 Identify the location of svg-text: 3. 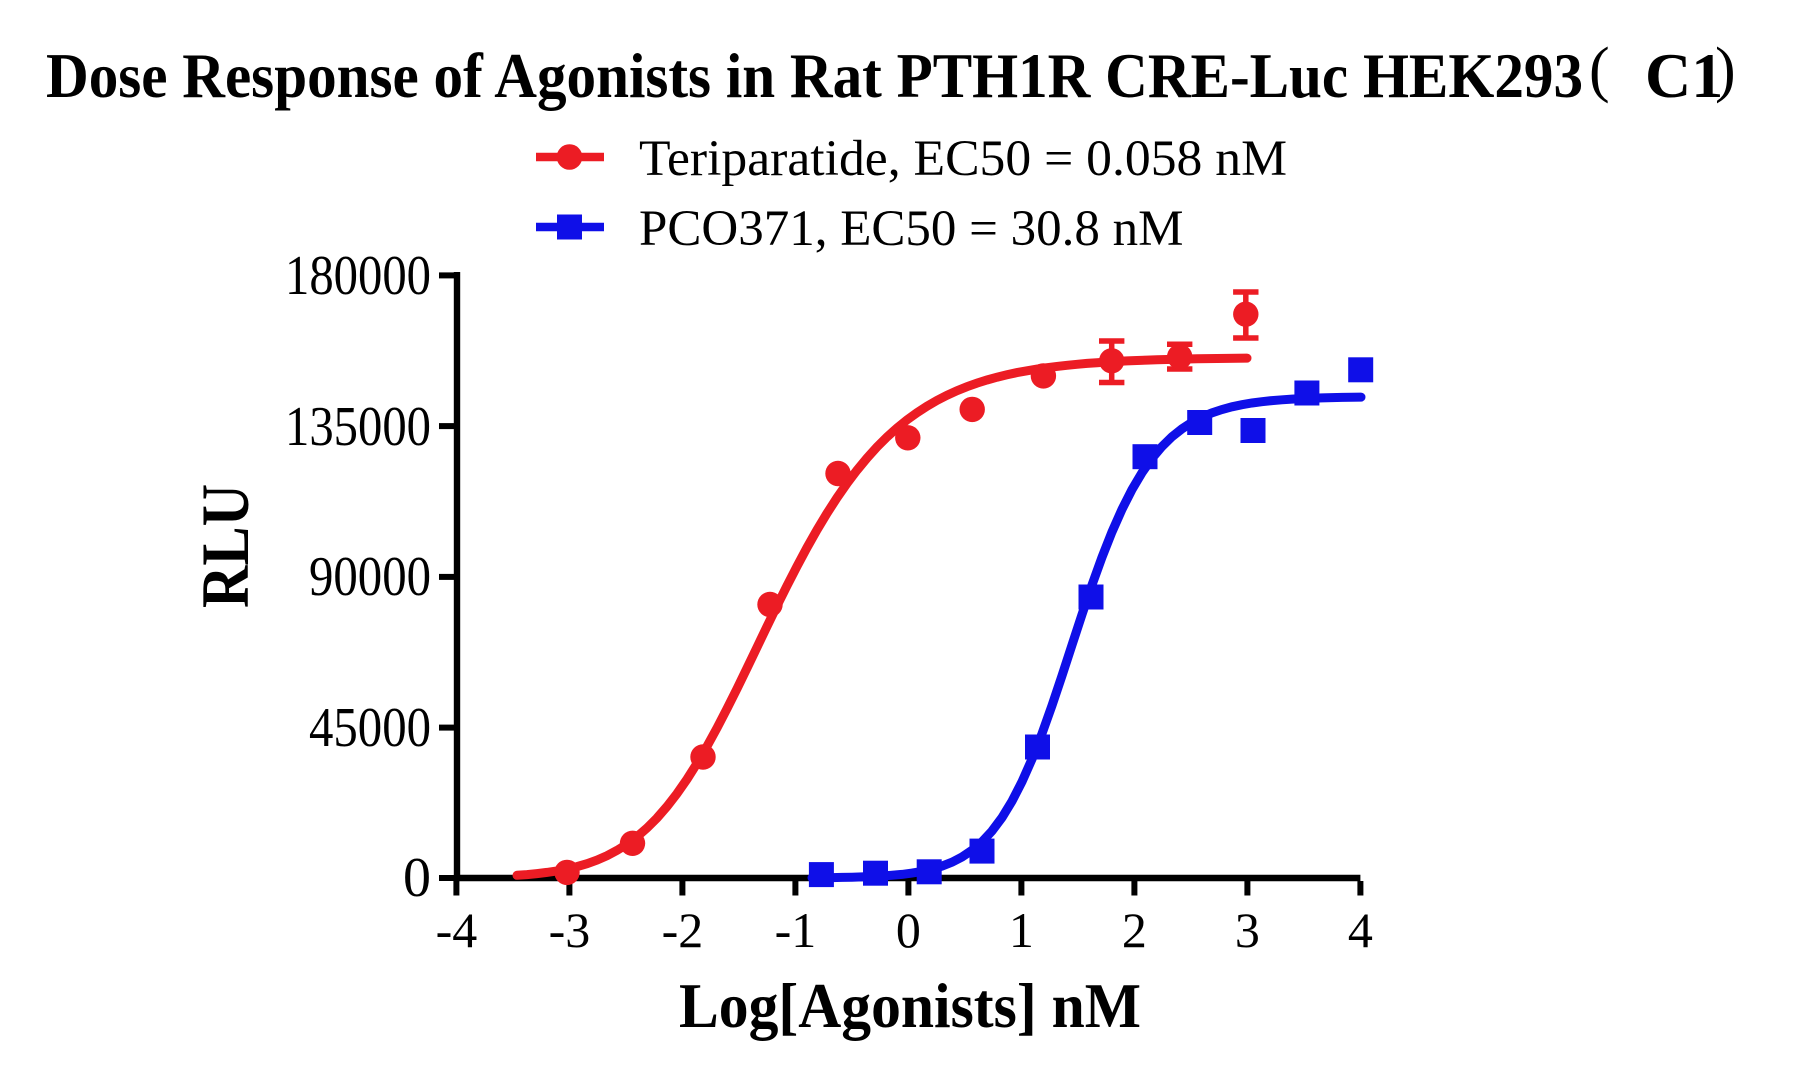
(1247, 930).